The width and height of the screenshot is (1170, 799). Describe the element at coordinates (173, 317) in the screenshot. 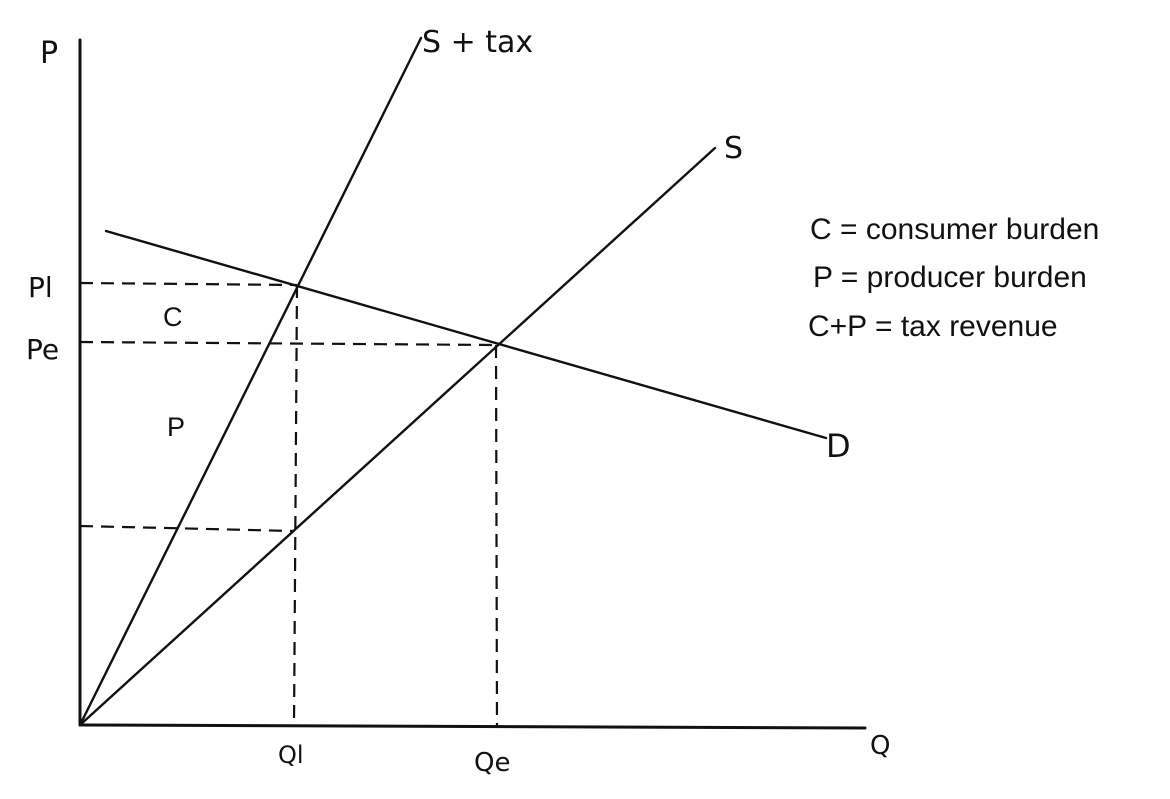

I see `consumer-burden-region-label: C` at that location.